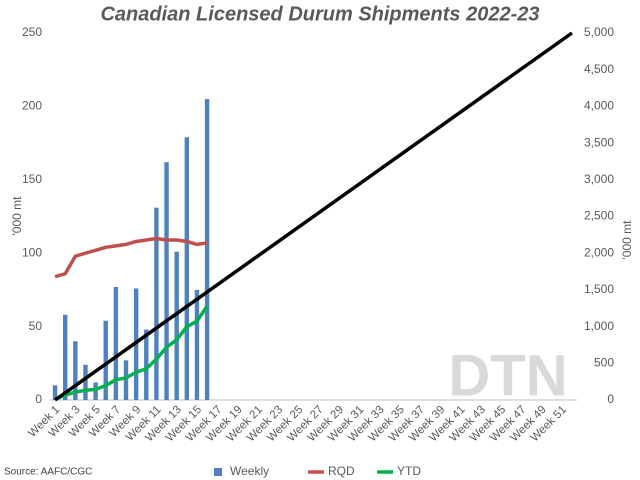  I want to click on y2-tick-label: 4,500, so click(599, 69).